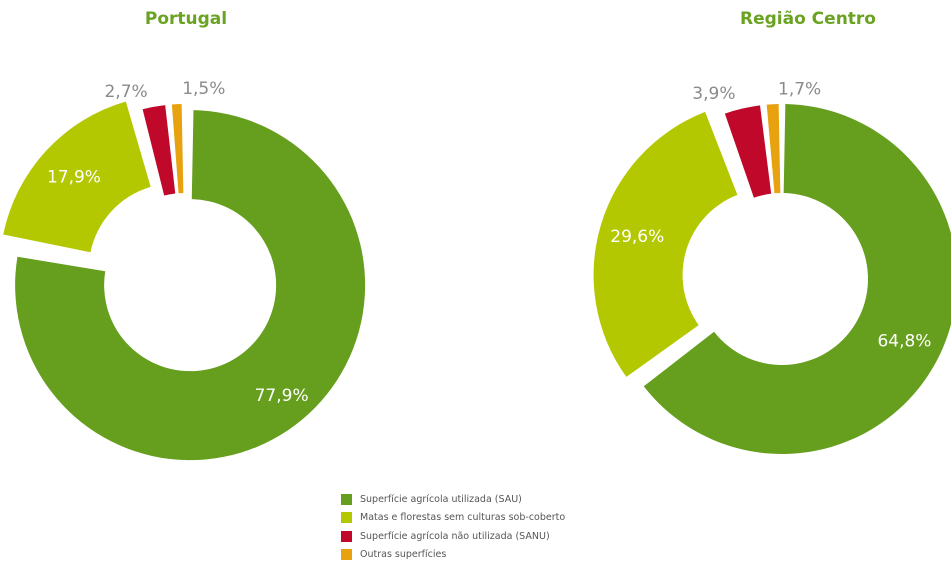  Describe the element at coordinates (346, 536) in the screenshot. I see `legend-swatch-sanu` at that location.